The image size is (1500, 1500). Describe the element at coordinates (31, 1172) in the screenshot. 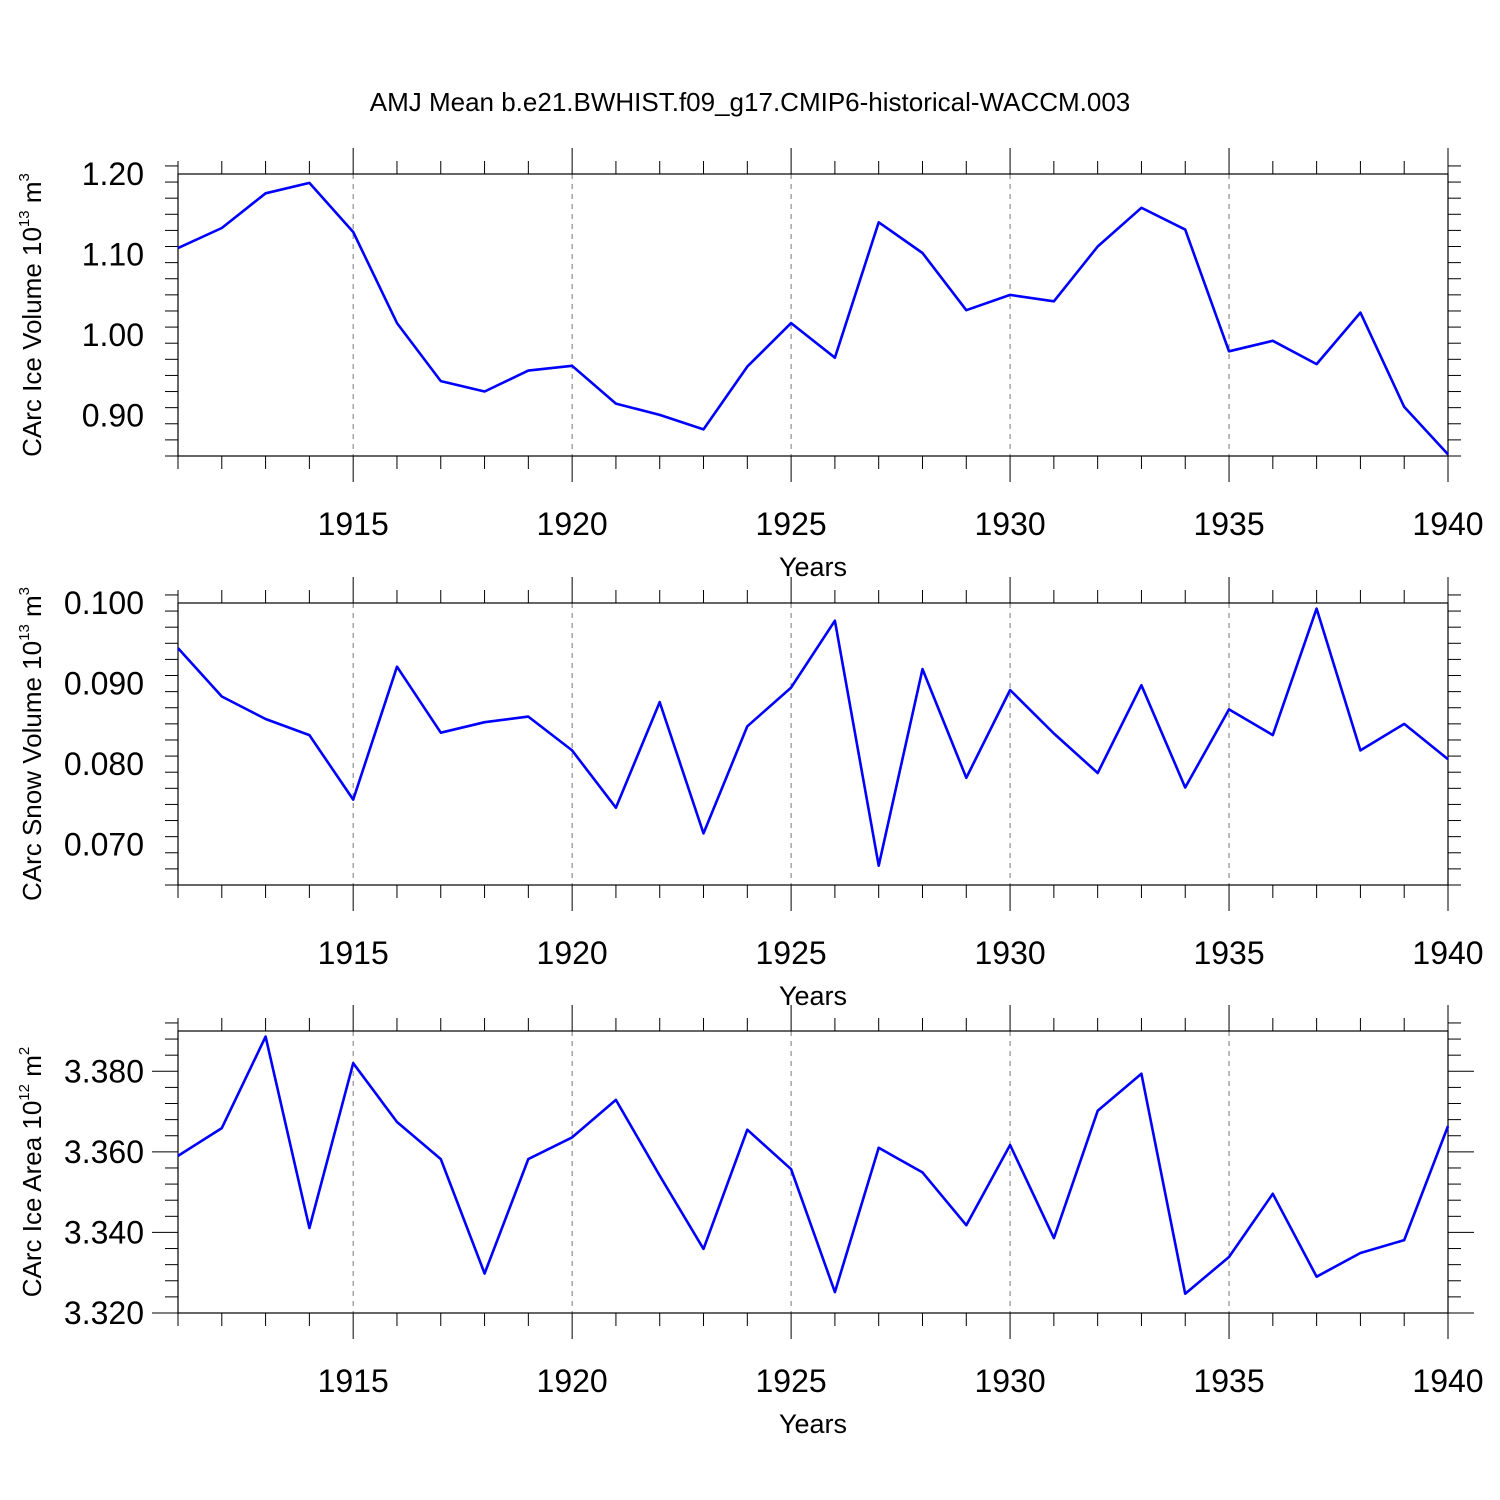

I see `y-axis-label: CArc Ice Area 1012 m2` at that location.